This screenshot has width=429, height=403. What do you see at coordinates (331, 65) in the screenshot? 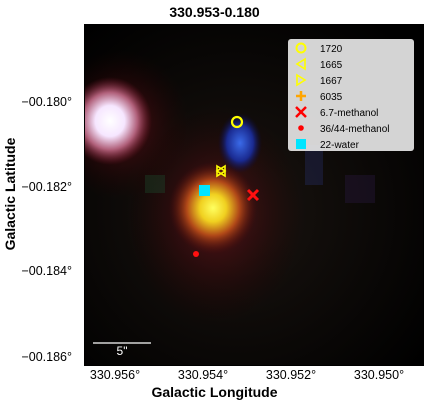
I see `svg-text: 1665` at bounding box center [331, 65].